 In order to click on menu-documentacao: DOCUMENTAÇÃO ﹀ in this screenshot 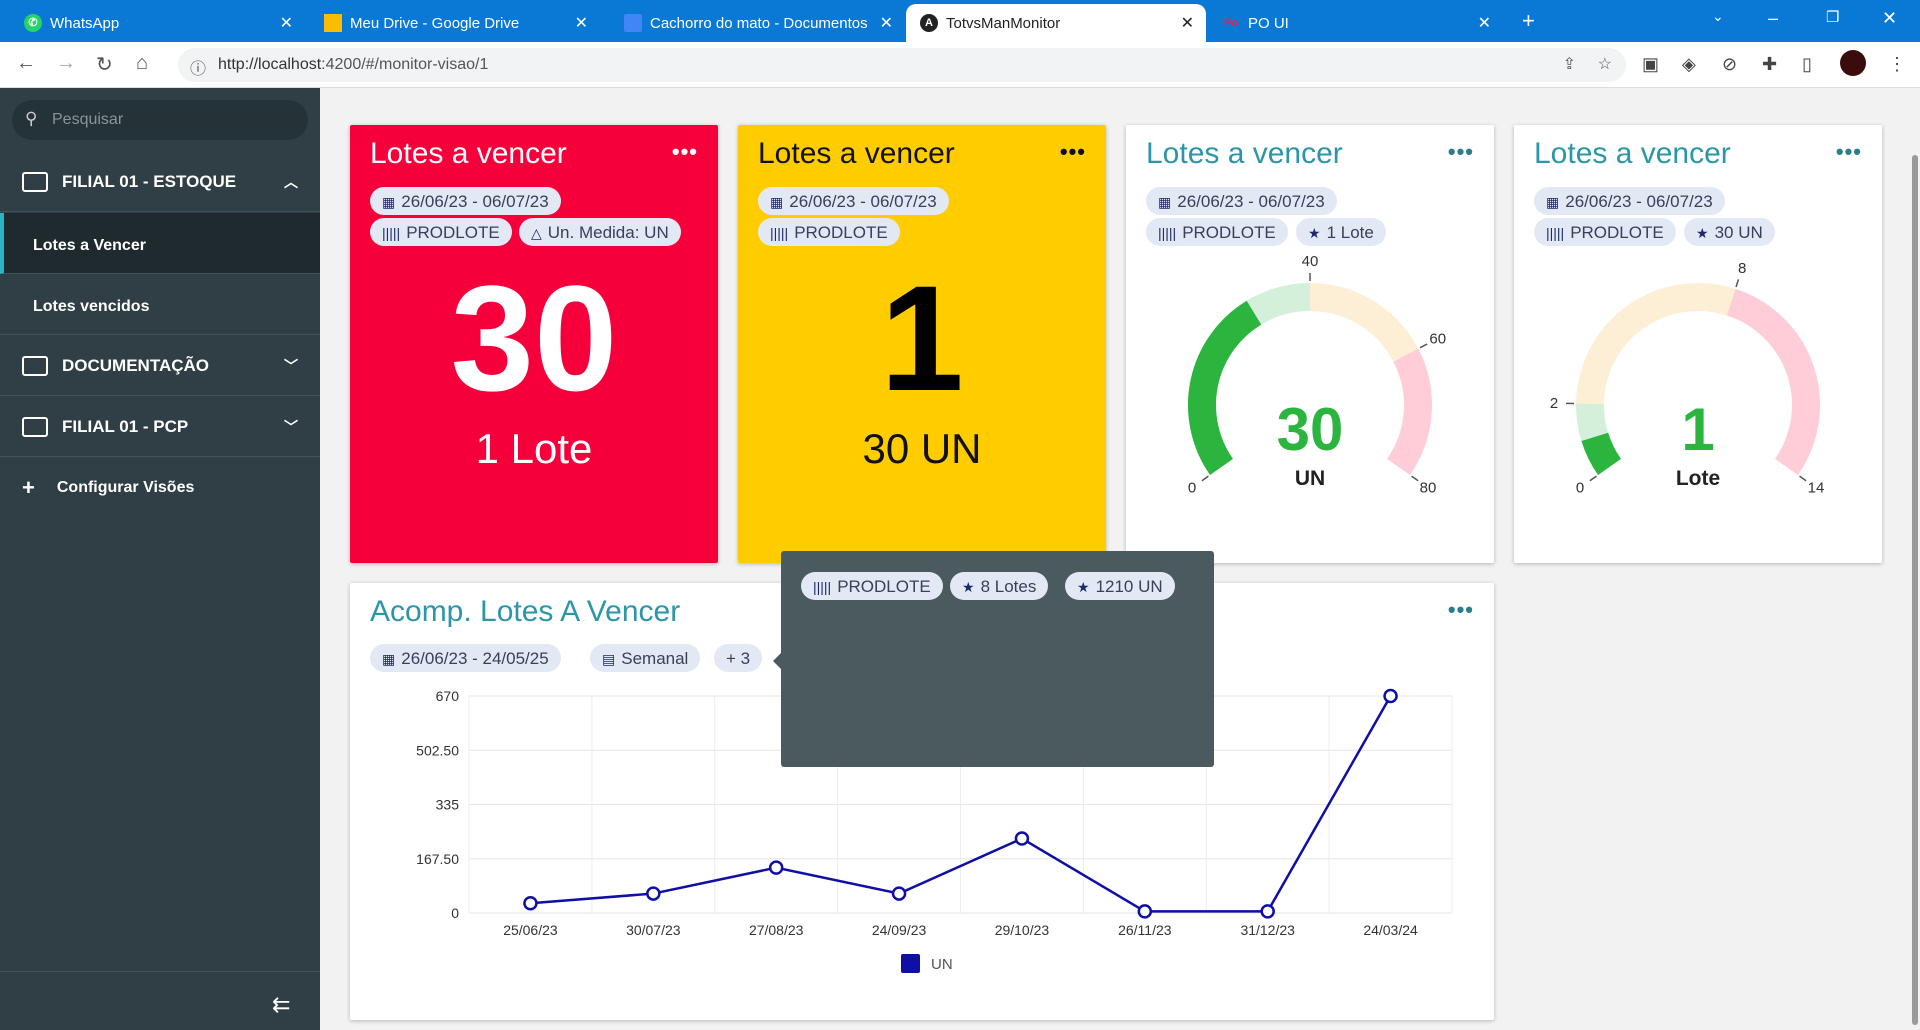, I will do `click(160, 366)`.